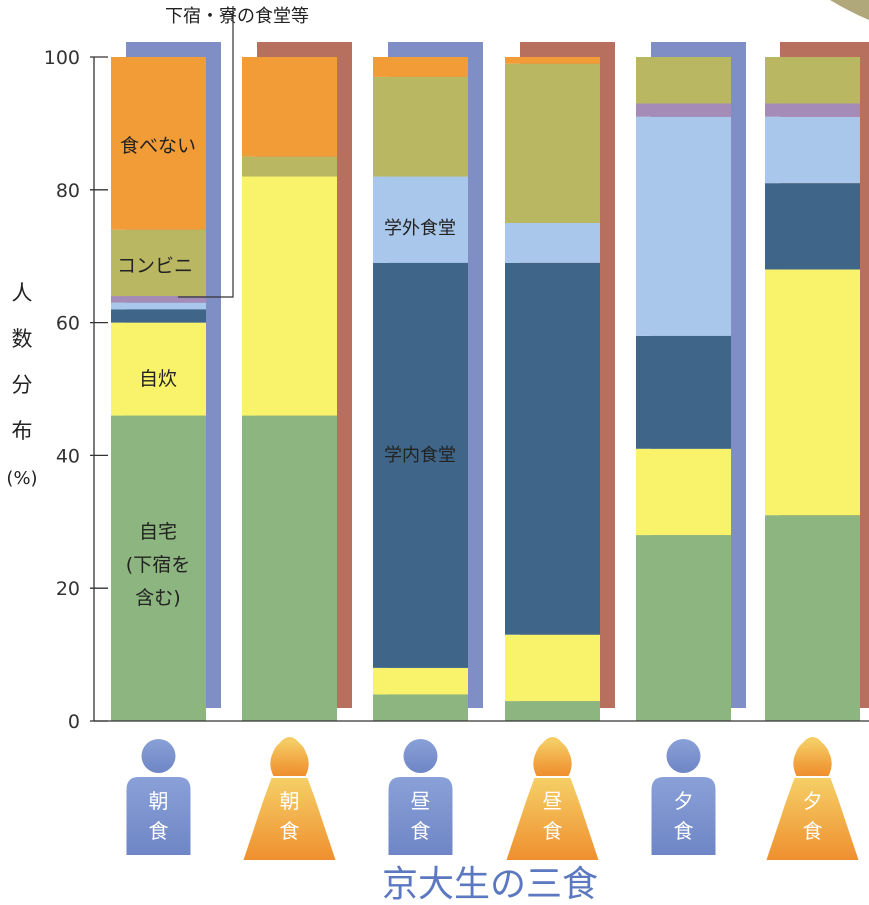 The height and width of the screenshot is (905, 869). Describe the element at coordinates (157, 598) in the screenshot. I see `annotation-home-line3: 含む)` at that location.